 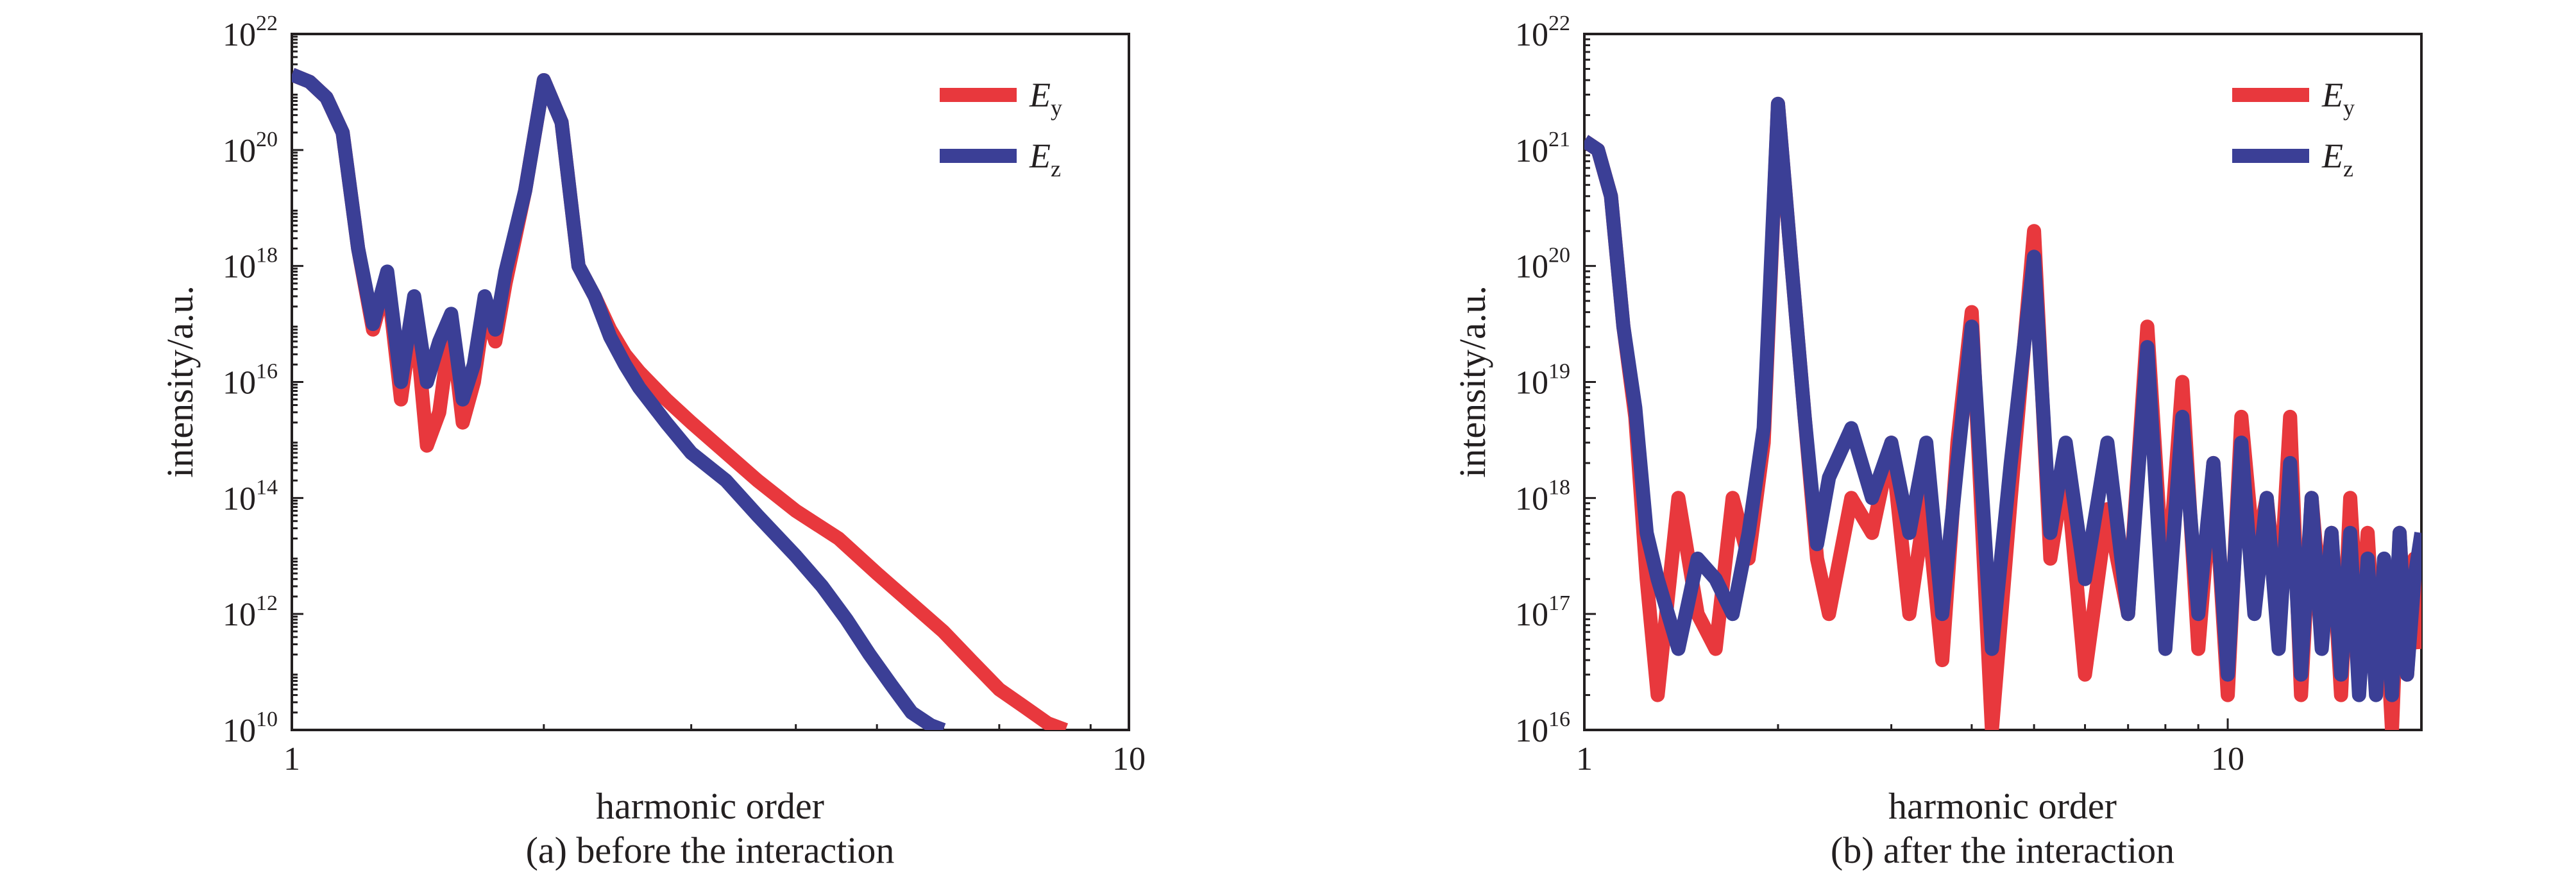 I want to click on panel-b-caption: (b) after the interaction, so click(x=2002, y=850).